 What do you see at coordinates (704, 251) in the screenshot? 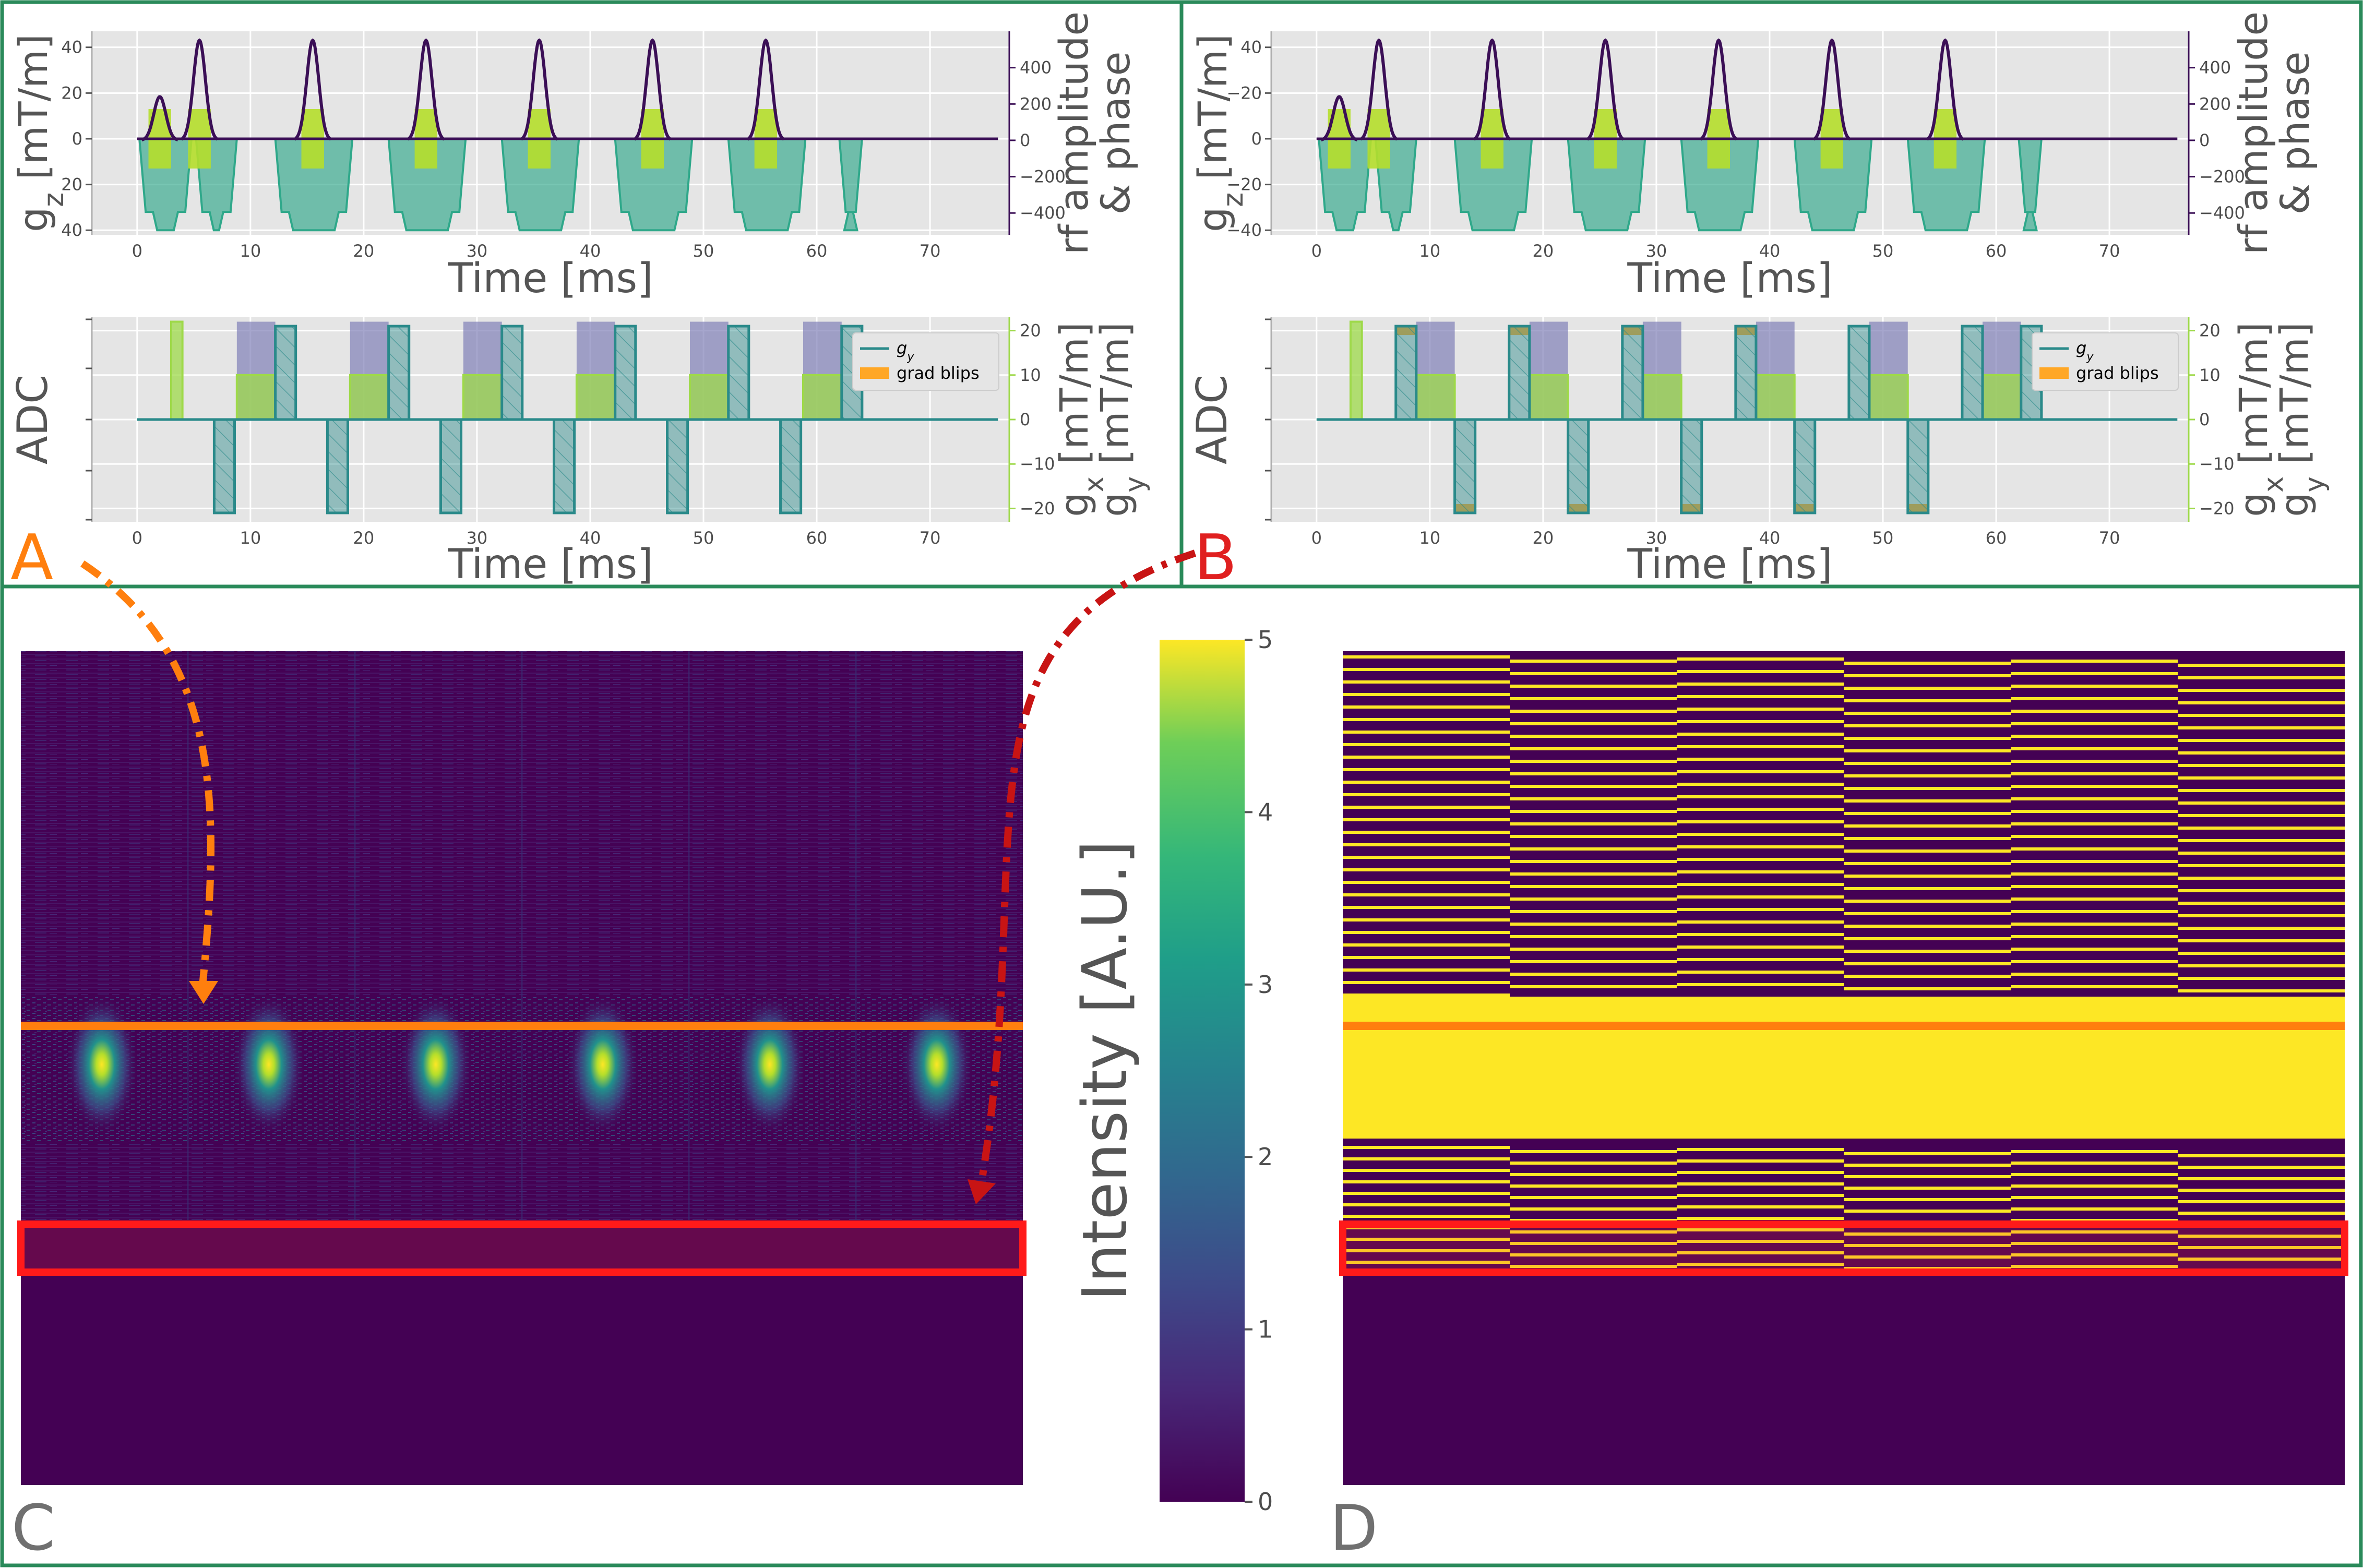
I see `xtick-label: 50` at bounding box center [704, 251].